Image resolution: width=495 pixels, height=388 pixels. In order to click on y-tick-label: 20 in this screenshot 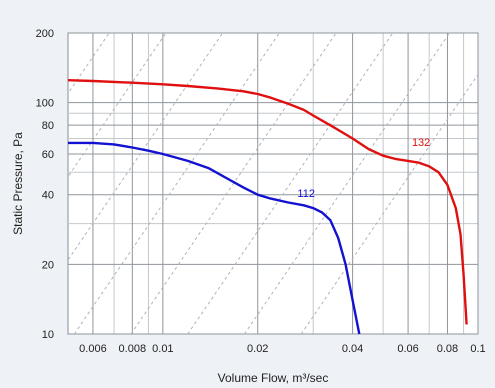, I will do `click(48, 265)`.